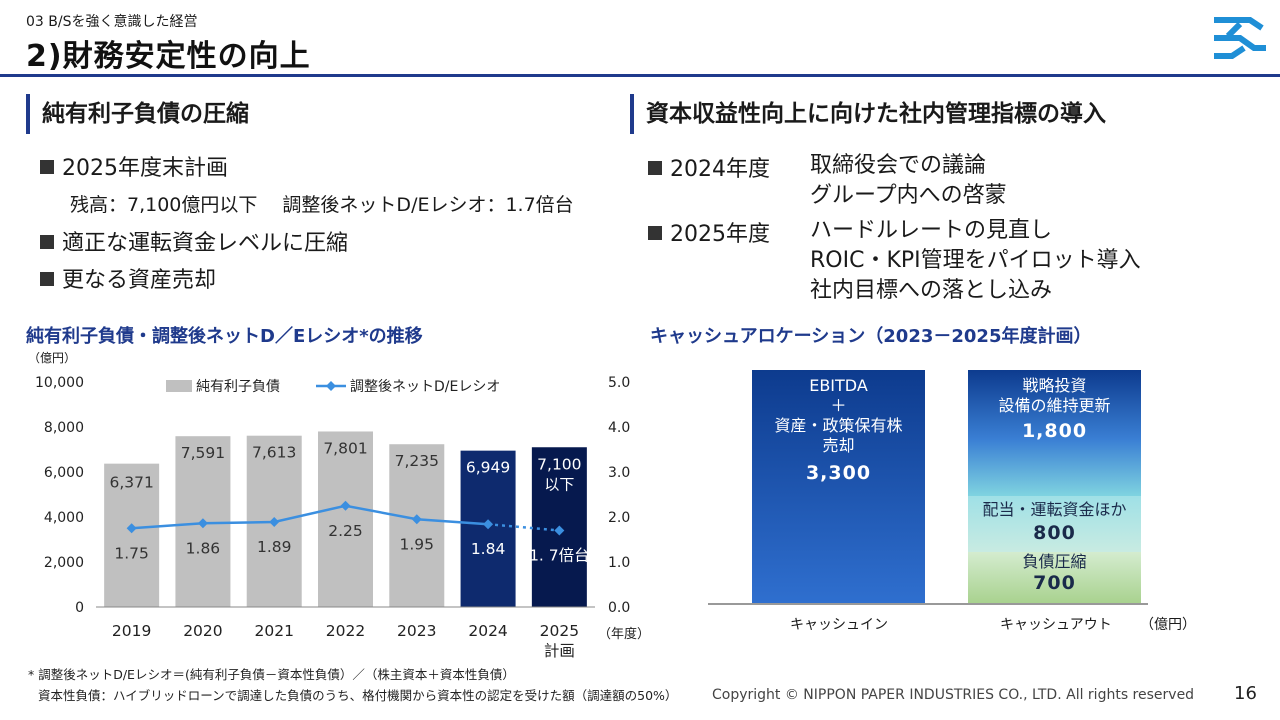 This screenshot has height=720, width=1280. What do you see at coordinates (1056, 625) in the screenshot?
I see `cash-chart-category-out: キャッシュアウト` at bounding box center [1056, 625].